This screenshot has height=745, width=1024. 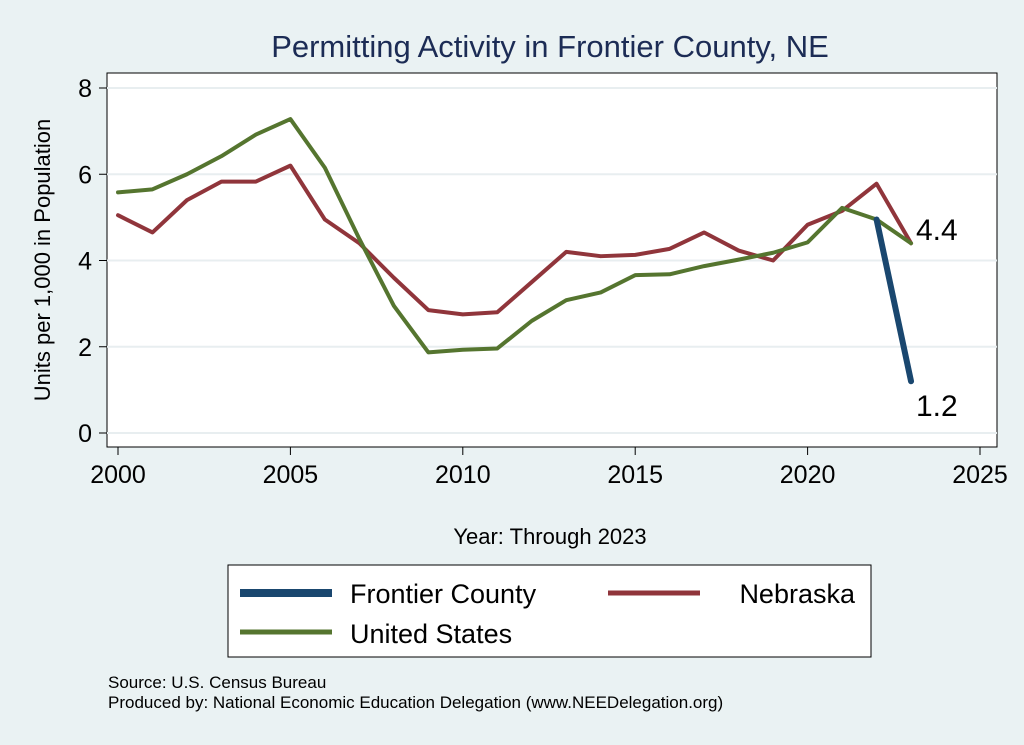 I want to click on y-tick-label: 4, so click(x=85, y=262).